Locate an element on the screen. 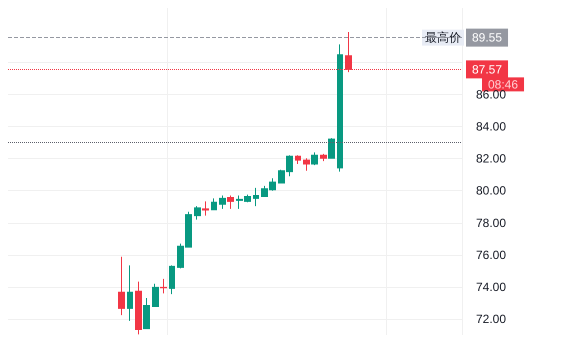 The height and width of the screenshot is (343, 584). y-tick-label: 78.00 is located at coordinates (491, 223).